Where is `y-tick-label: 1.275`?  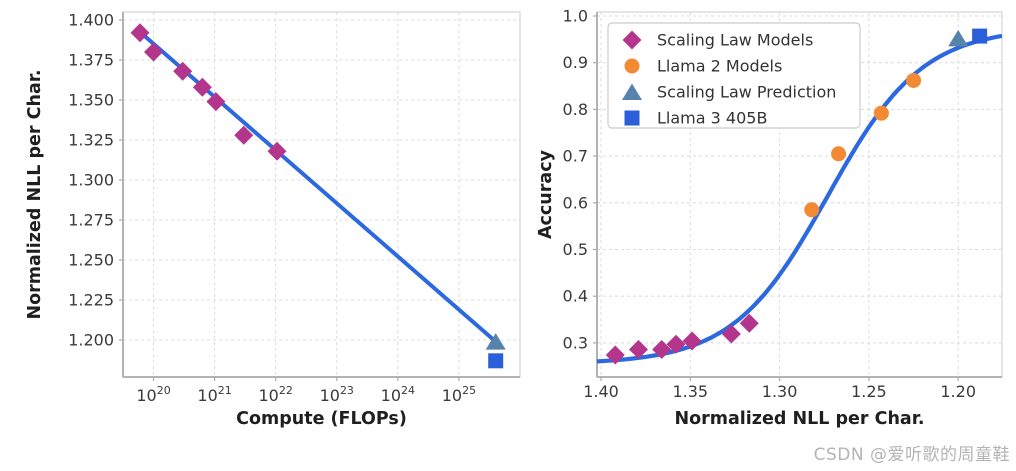 y-tick-label: 1.275 is located at coordinates (91, 220).